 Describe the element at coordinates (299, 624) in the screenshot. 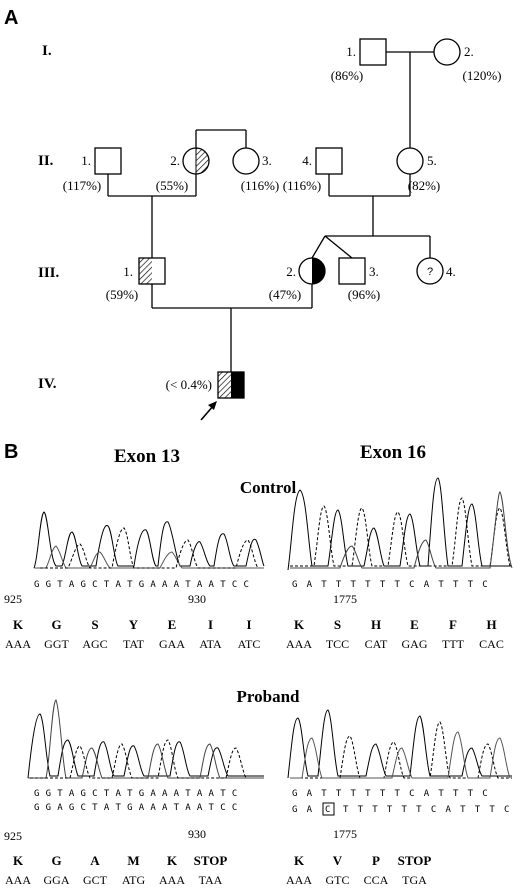

I see `control-exon16-amino-acid: K` at that location.